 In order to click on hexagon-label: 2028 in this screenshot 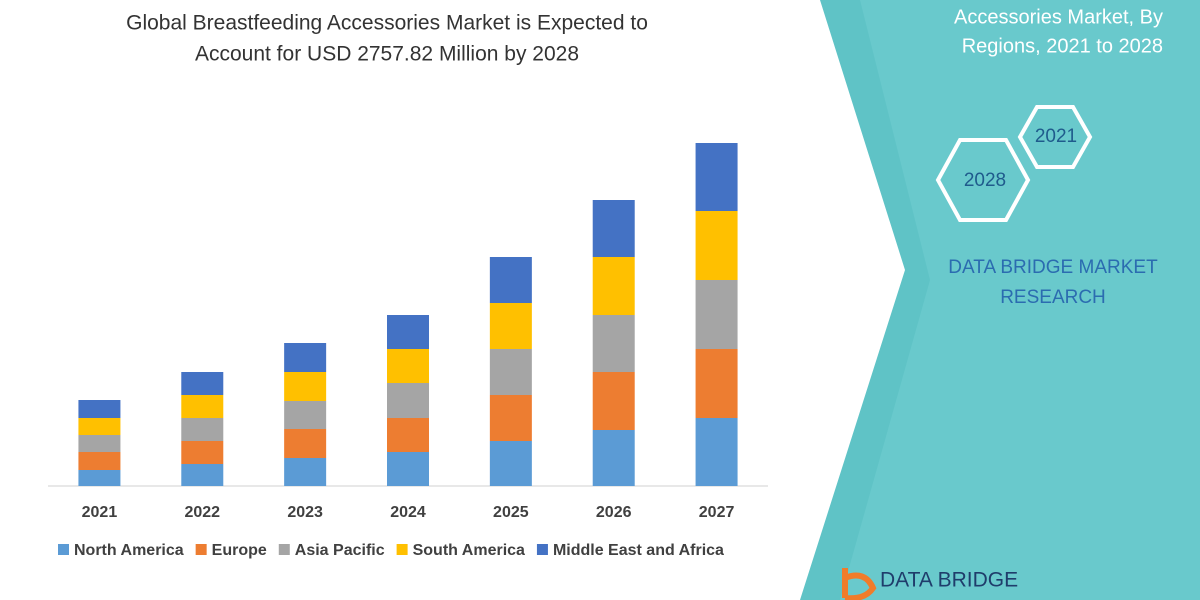, I will do `click(985, 180)`.